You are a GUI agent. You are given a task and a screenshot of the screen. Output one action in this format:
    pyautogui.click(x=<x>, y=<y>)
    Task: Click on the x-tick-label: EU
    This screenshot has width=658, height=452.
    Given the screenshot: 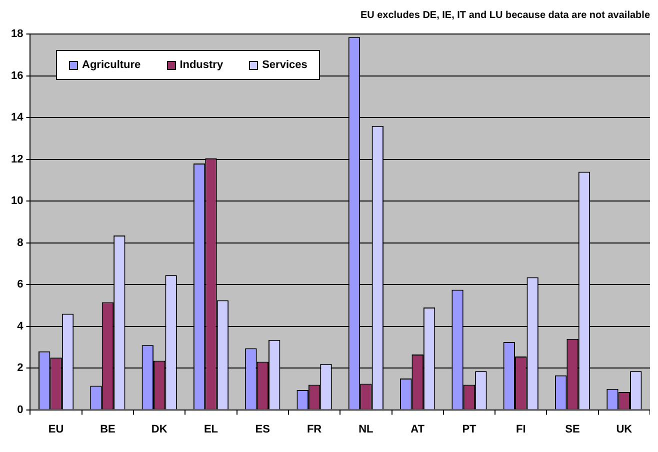 What is the action you would take?
    pyautogui.click(x=56, y=429)
    